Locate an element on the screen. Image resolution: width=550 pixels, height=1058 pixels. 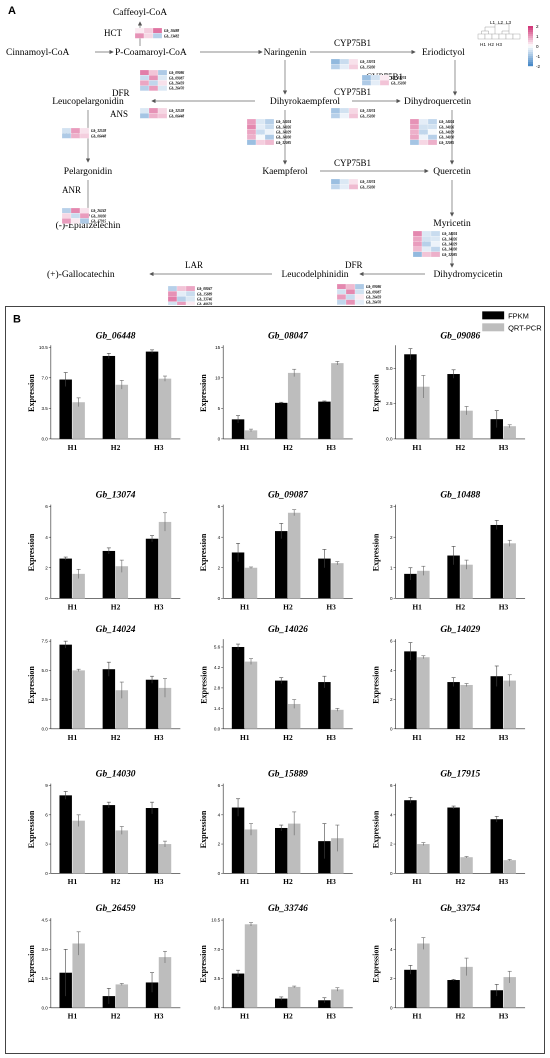
y-tick-label: 10 is located at coordinates (218, 377).